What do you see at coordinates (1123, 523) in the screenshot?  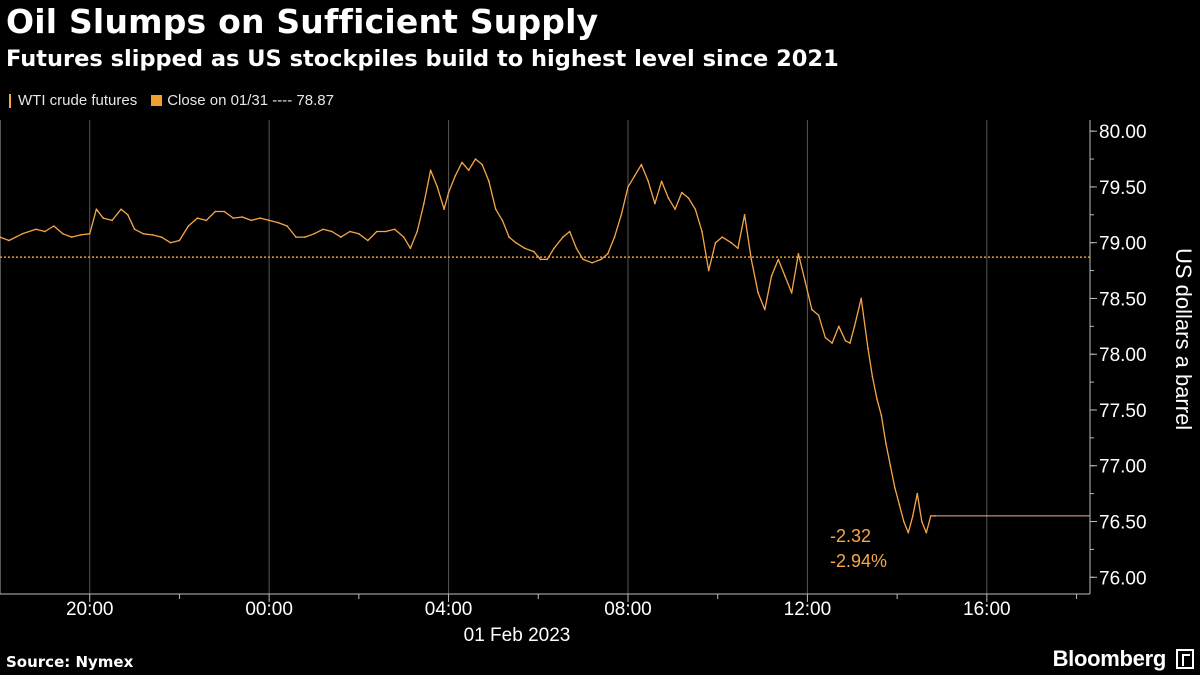 I see `y-tick-label: 76.50` at bounding box center [1123, 523].